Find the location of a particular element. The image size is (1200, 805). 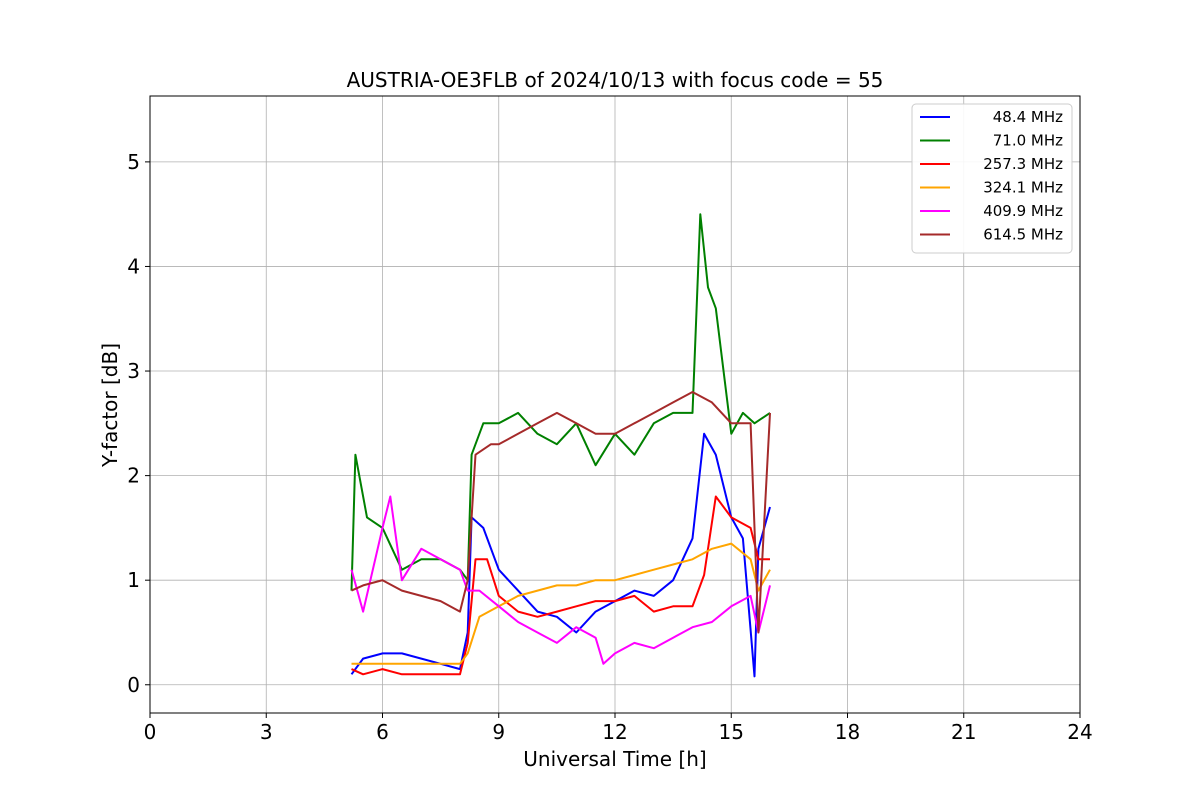

legend-box is located at coordinates (992, 178).